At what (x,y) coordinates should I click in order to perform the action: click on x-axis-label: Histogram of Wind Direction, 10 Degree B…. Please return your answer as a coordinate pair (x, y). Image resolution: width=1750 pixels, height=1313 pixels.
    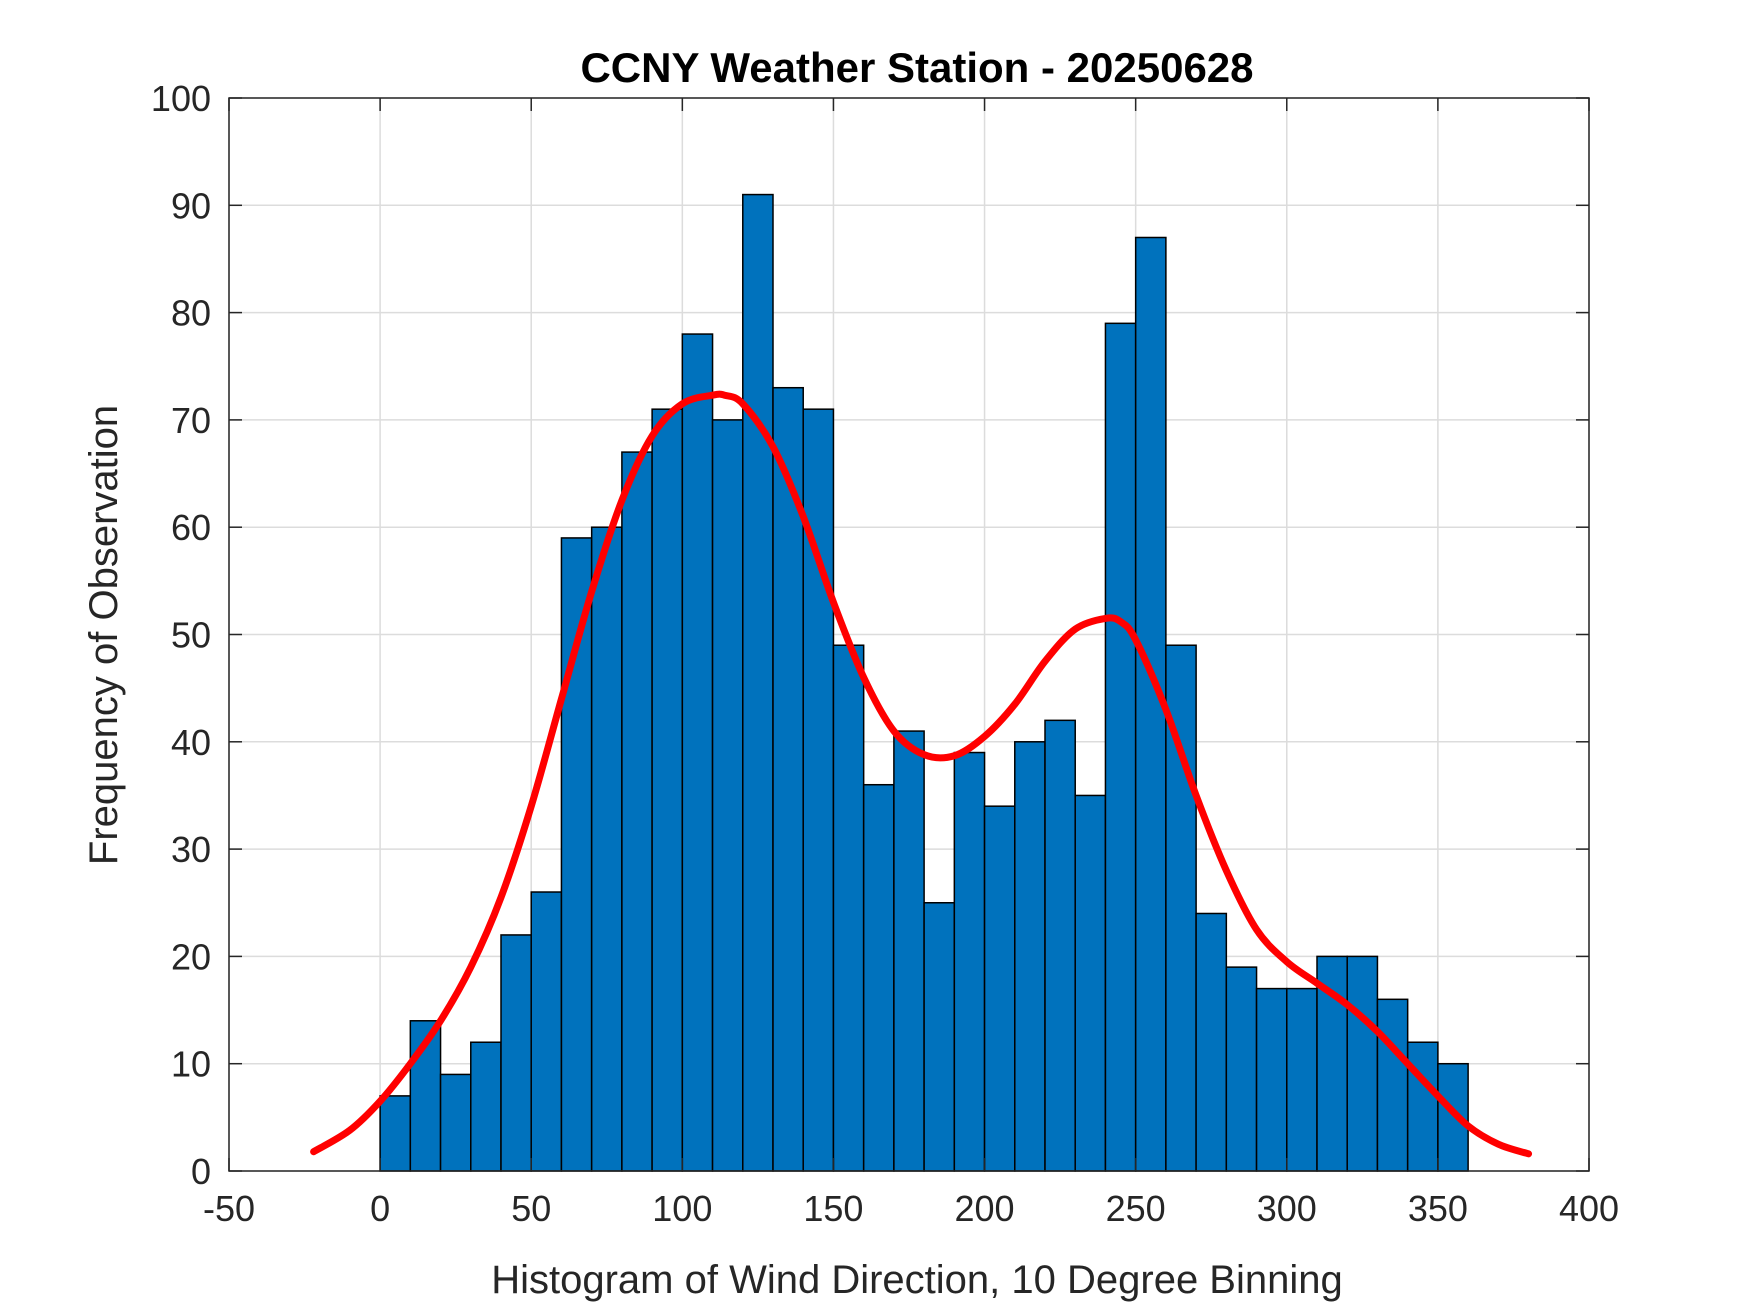
    Looking at the image, I should click on (917, 1280).